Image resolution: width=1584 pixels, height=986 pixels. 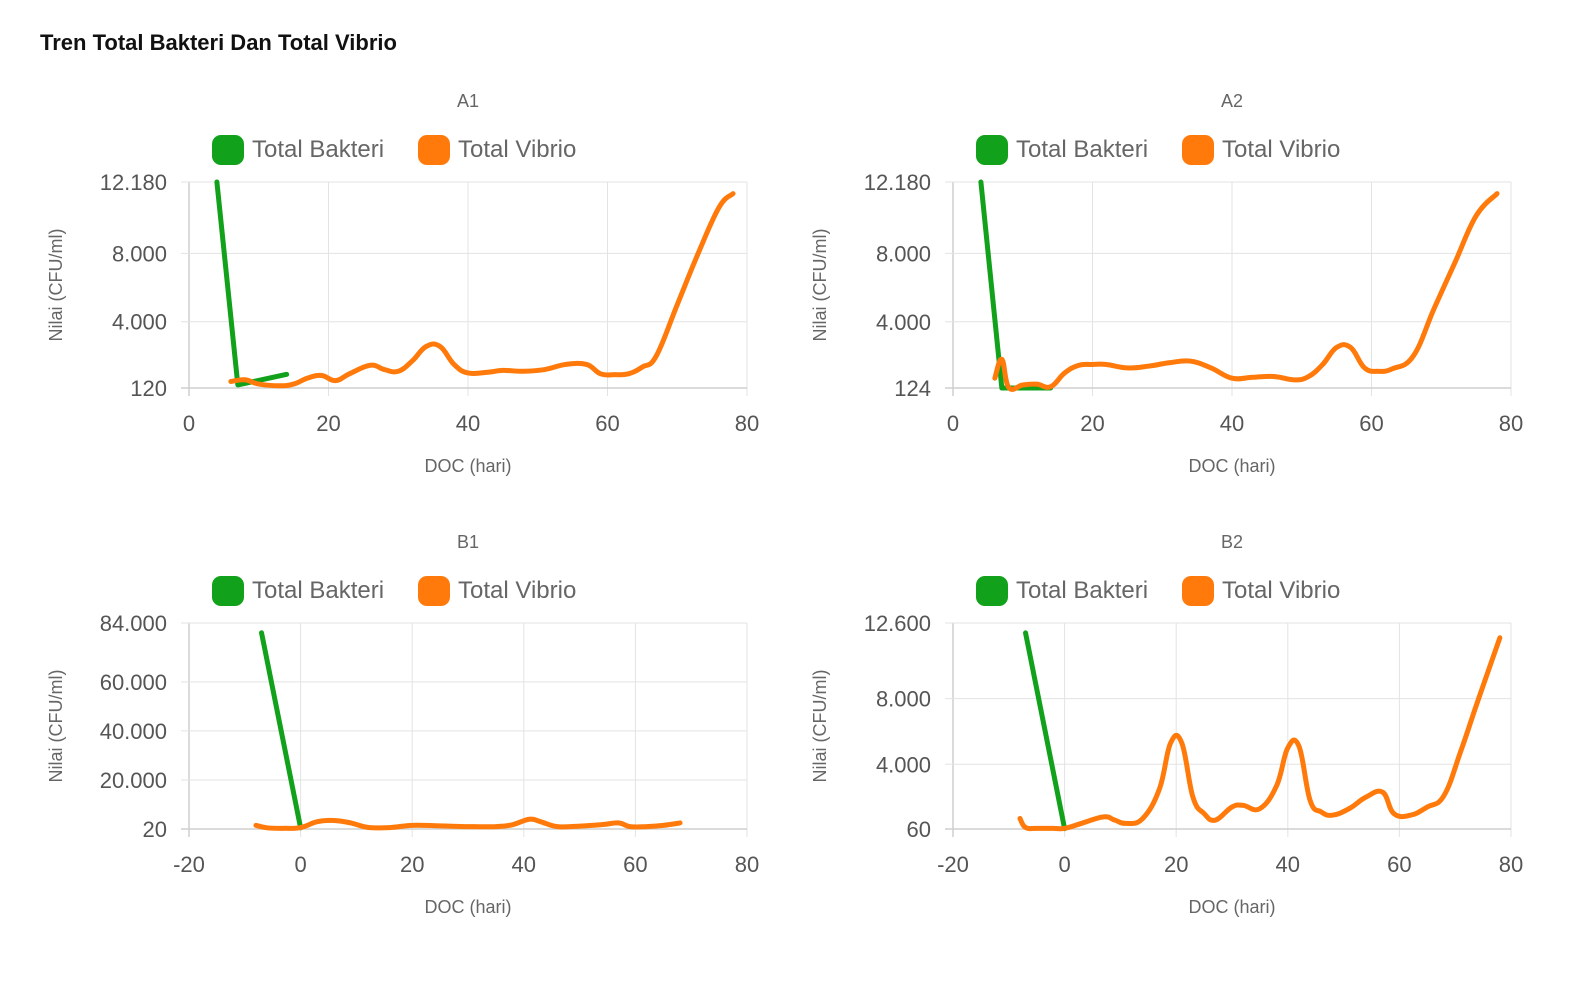 I want to click on chart-title: A1, so click(x=468, y=101).